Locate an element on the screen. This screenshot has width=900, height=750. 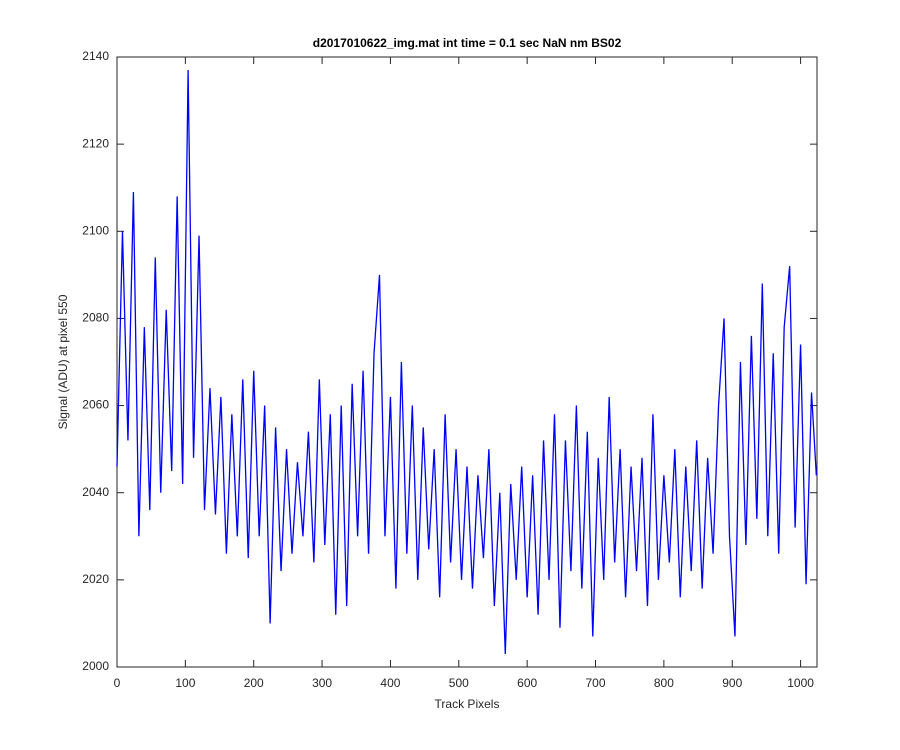
x-tick-label: 1000 is located at coordinates (800, 683).